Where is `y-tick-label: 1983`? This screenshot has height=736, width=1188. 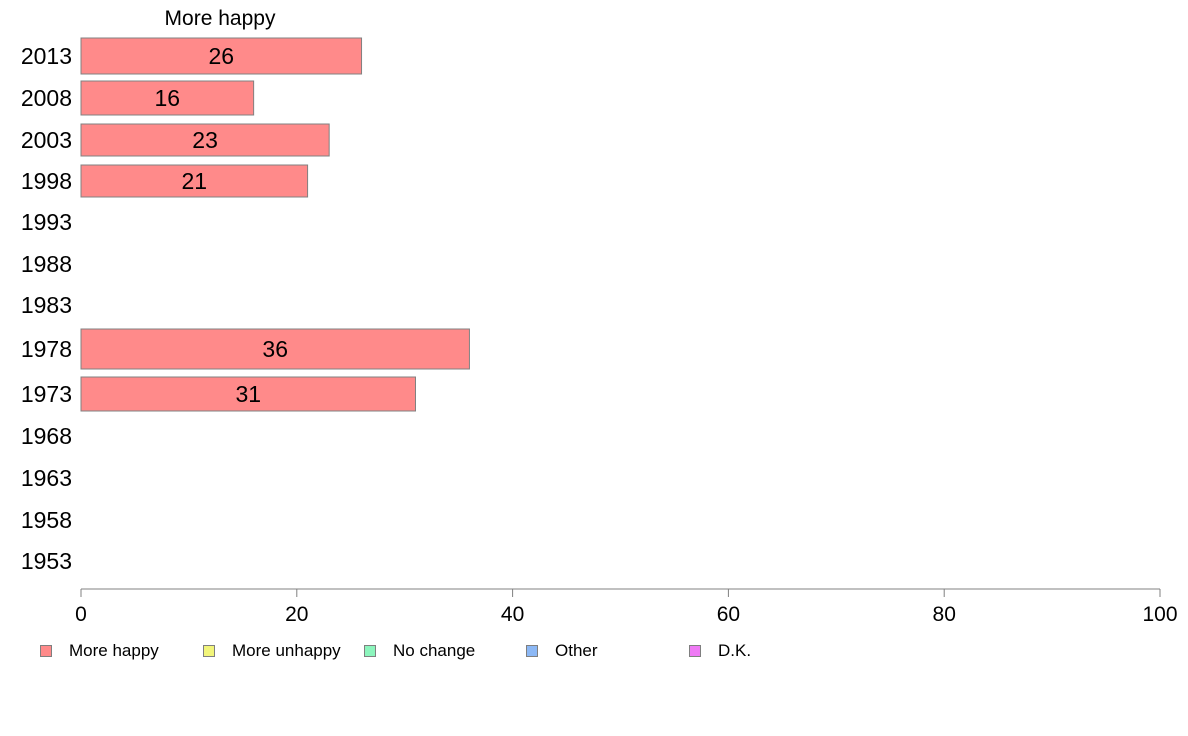
y-tick-label: 1983 is located at coordinates (46, 305).